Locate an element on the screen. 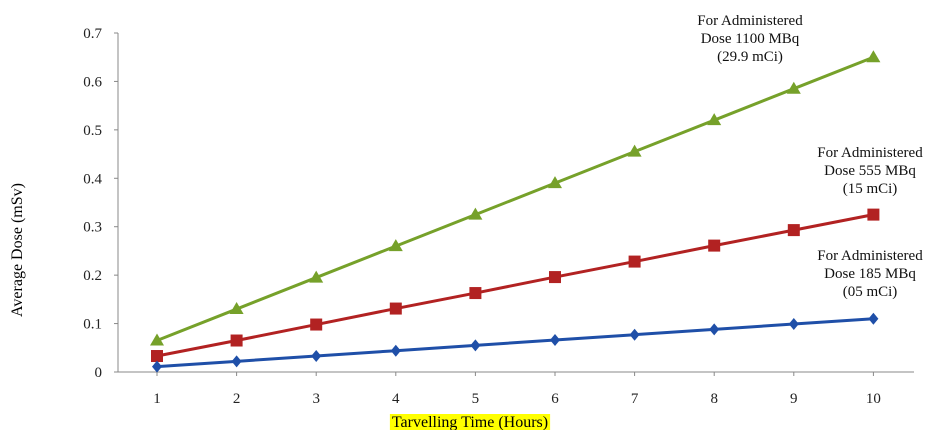  series-line is located at coordinates (515, 343).